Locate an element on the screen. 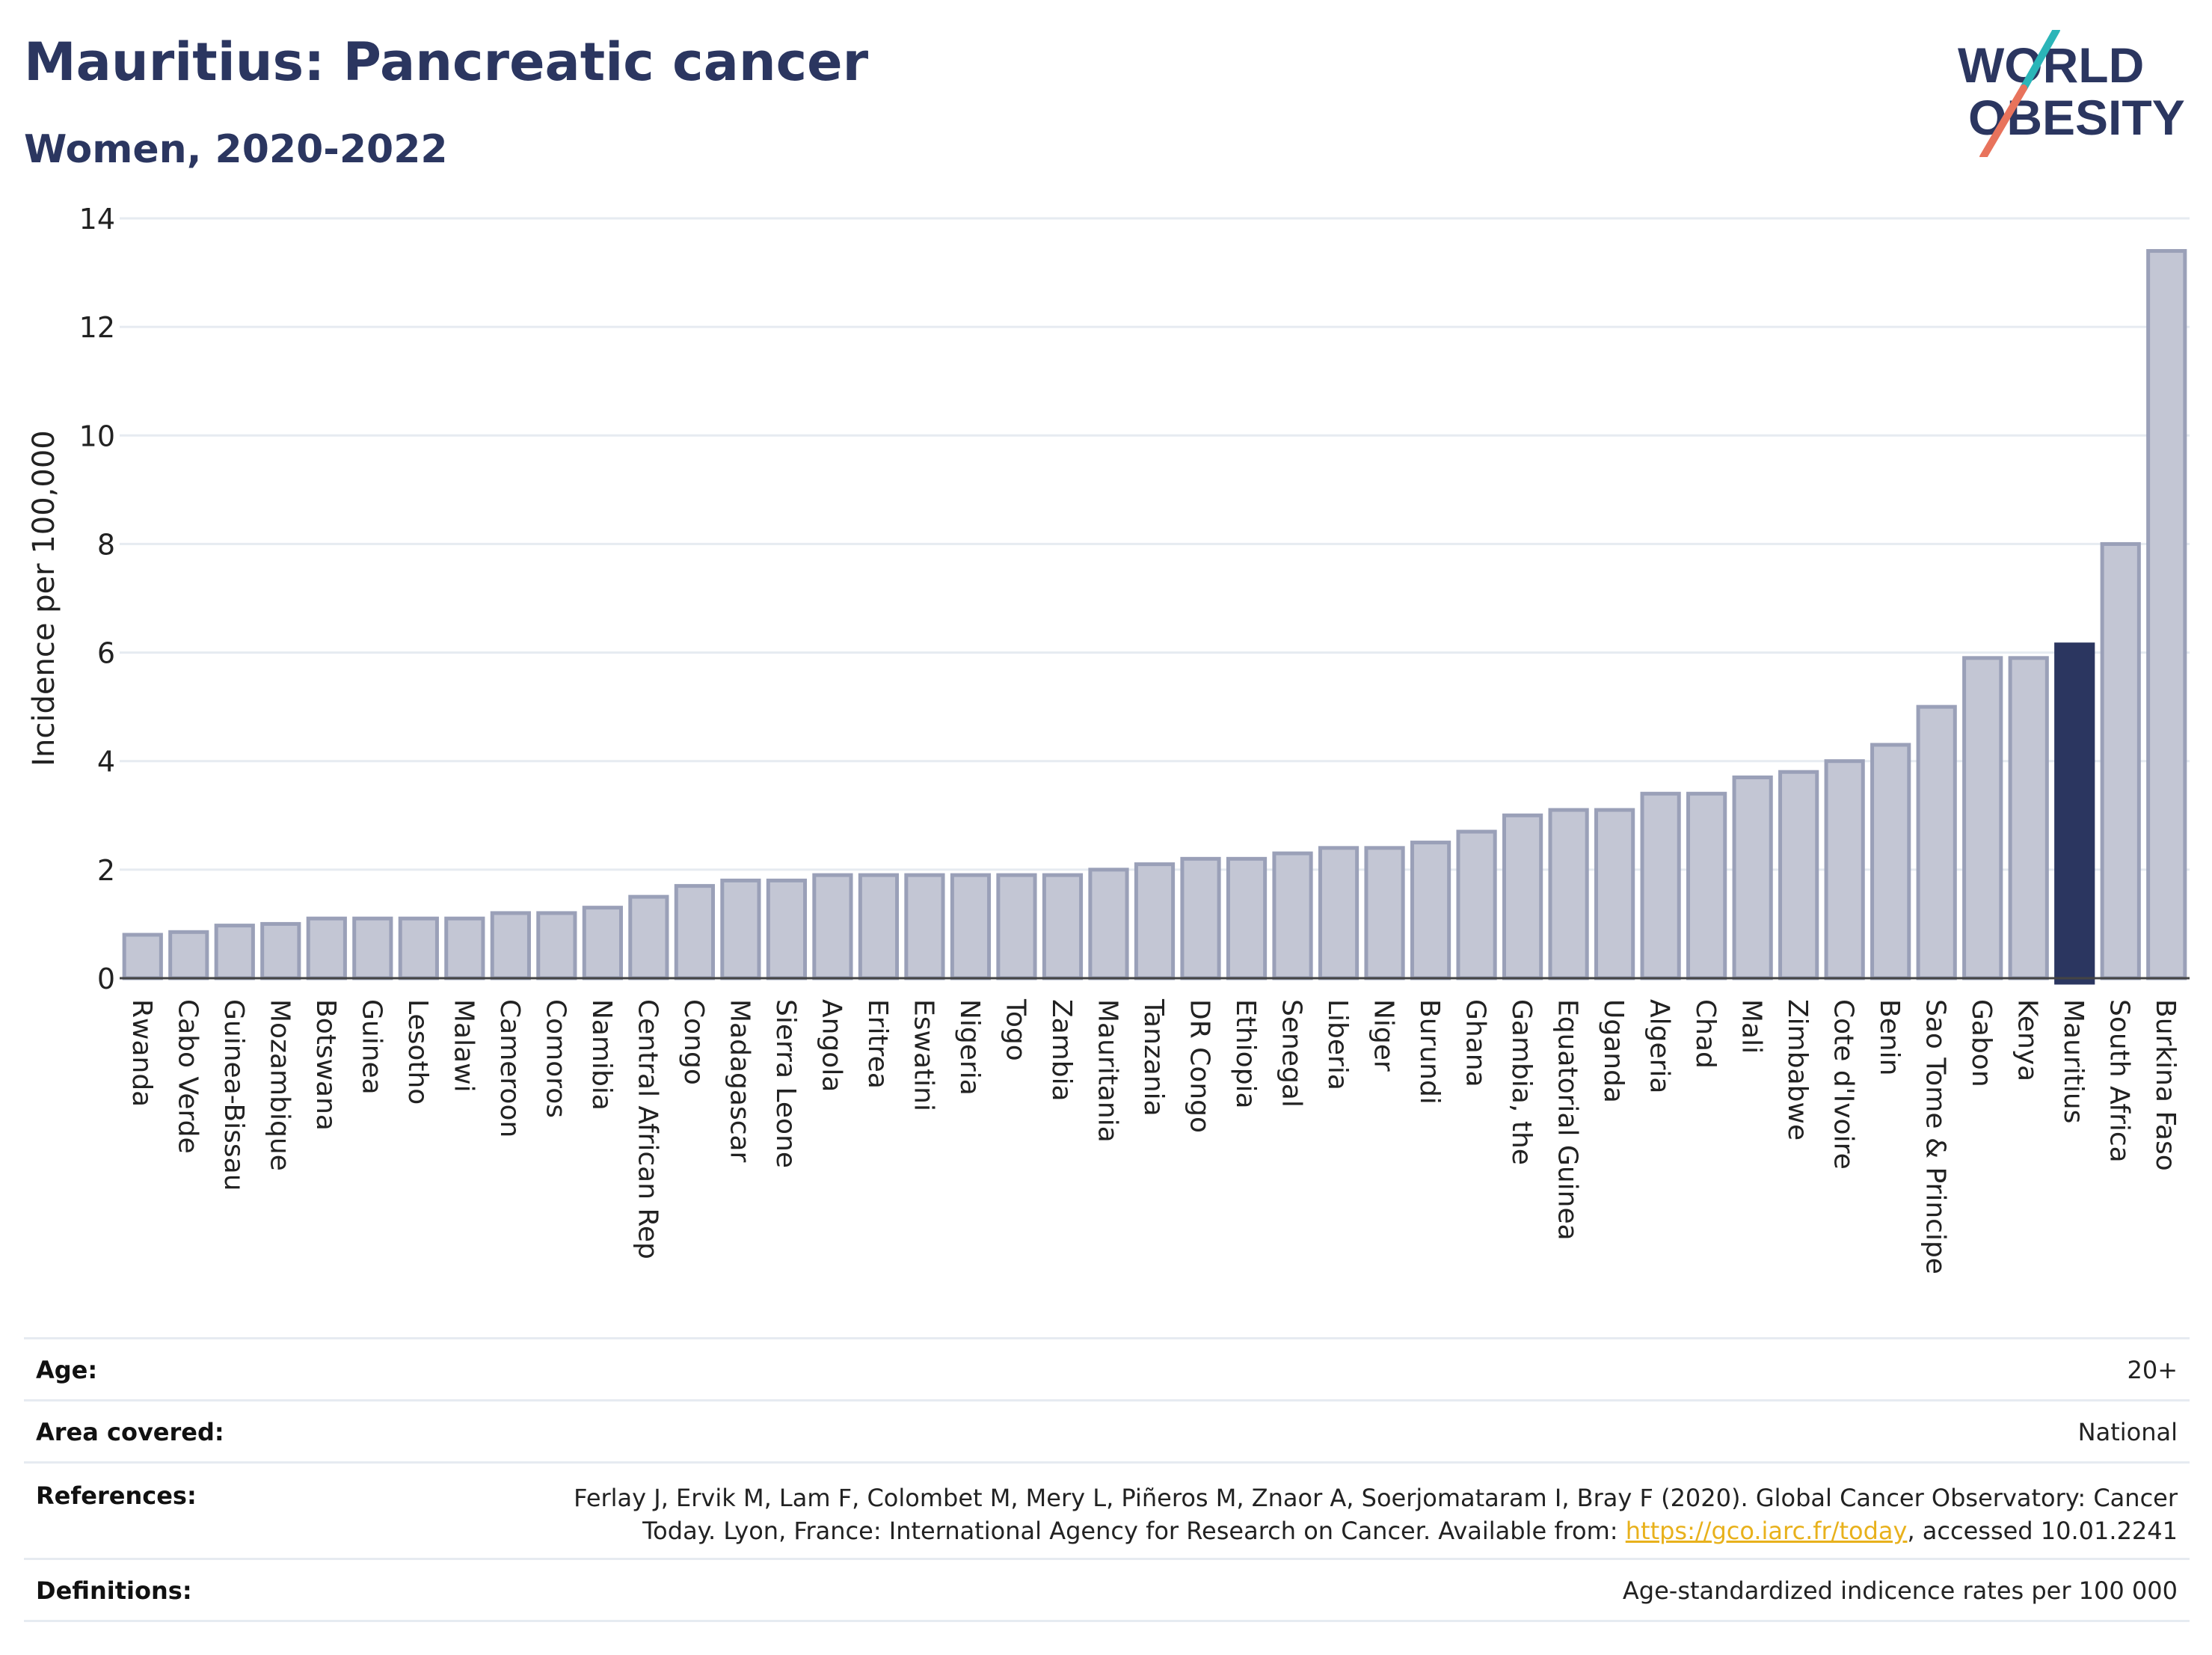 The width and height of the screenshot is (2212, 1655). logo-slash-coral is located at coordinates (2003, 121).